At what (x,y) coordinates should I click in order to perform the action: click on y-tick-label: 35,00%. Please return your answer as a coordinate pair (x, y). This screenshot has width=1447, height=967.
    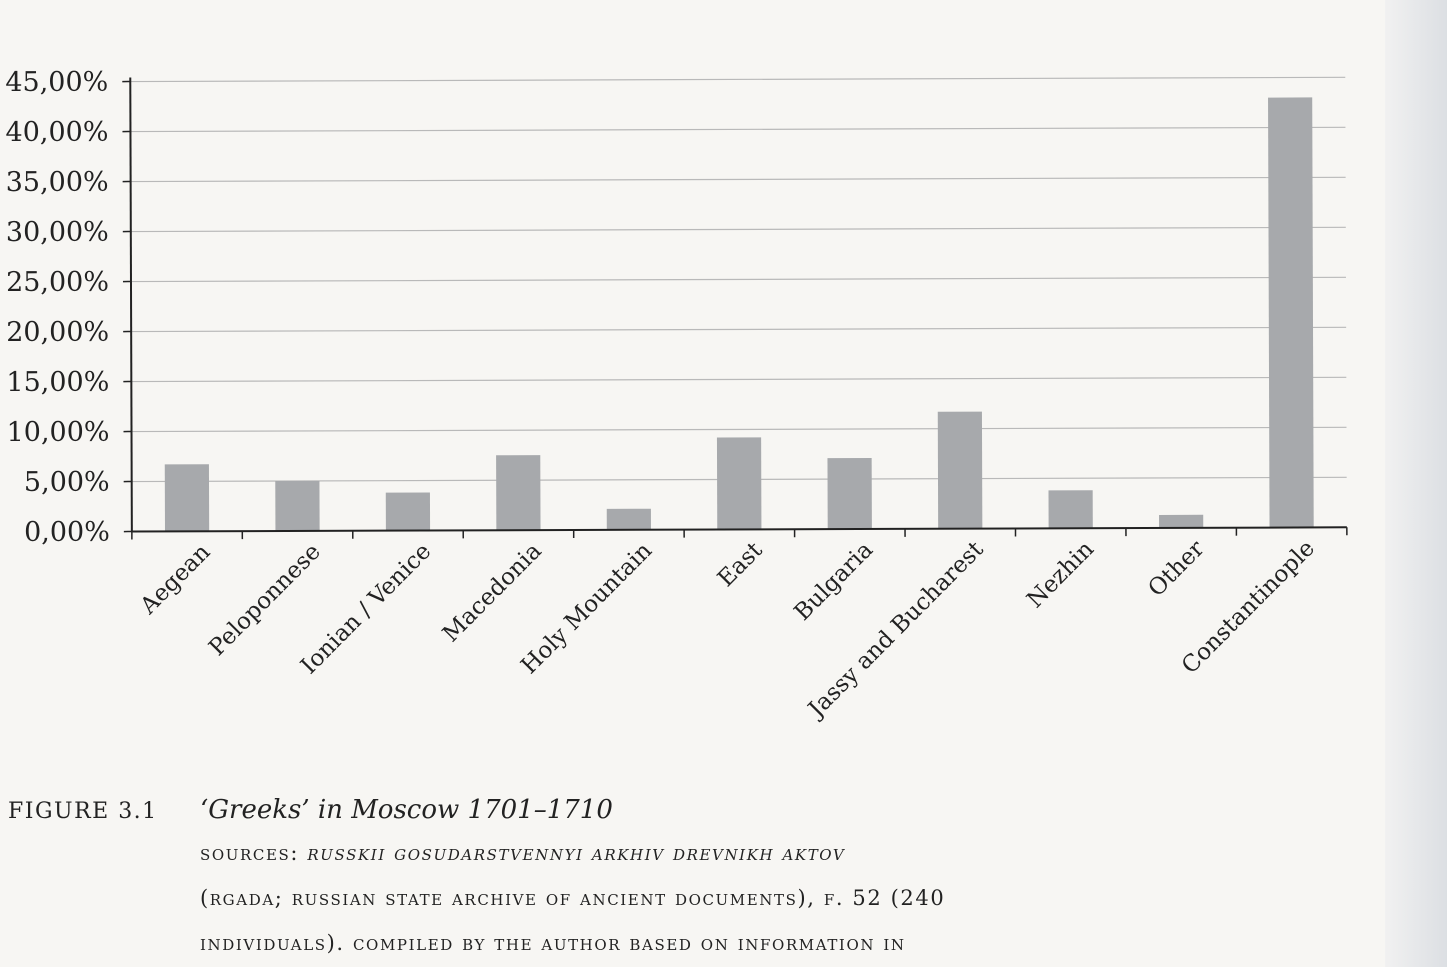
    Looking at the image, I should click on (57, 182).